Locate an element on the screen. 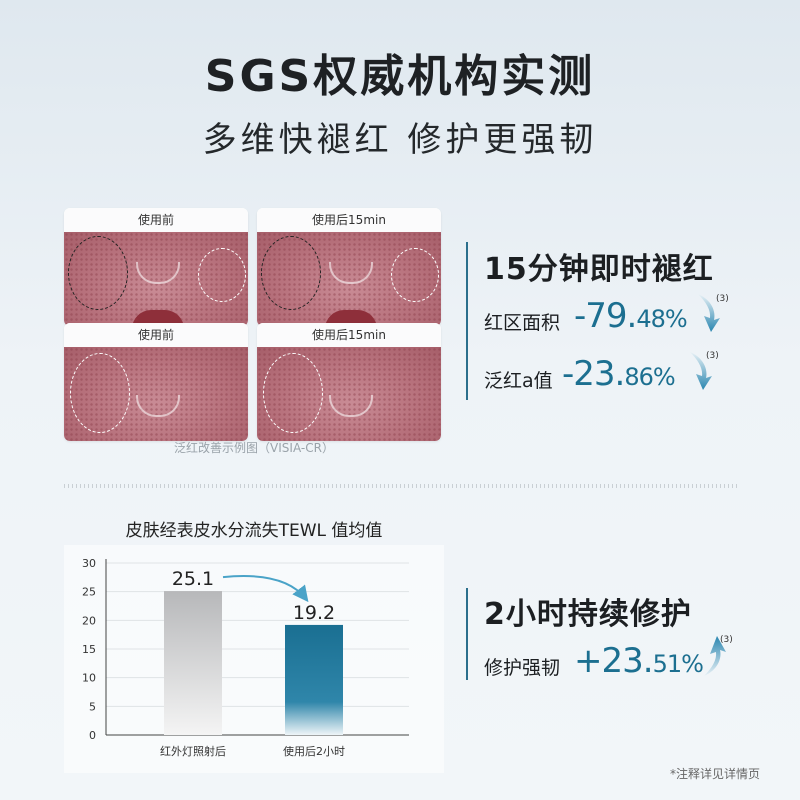  photo-after-1: 使用后15min is located at coordinates (349, 267).